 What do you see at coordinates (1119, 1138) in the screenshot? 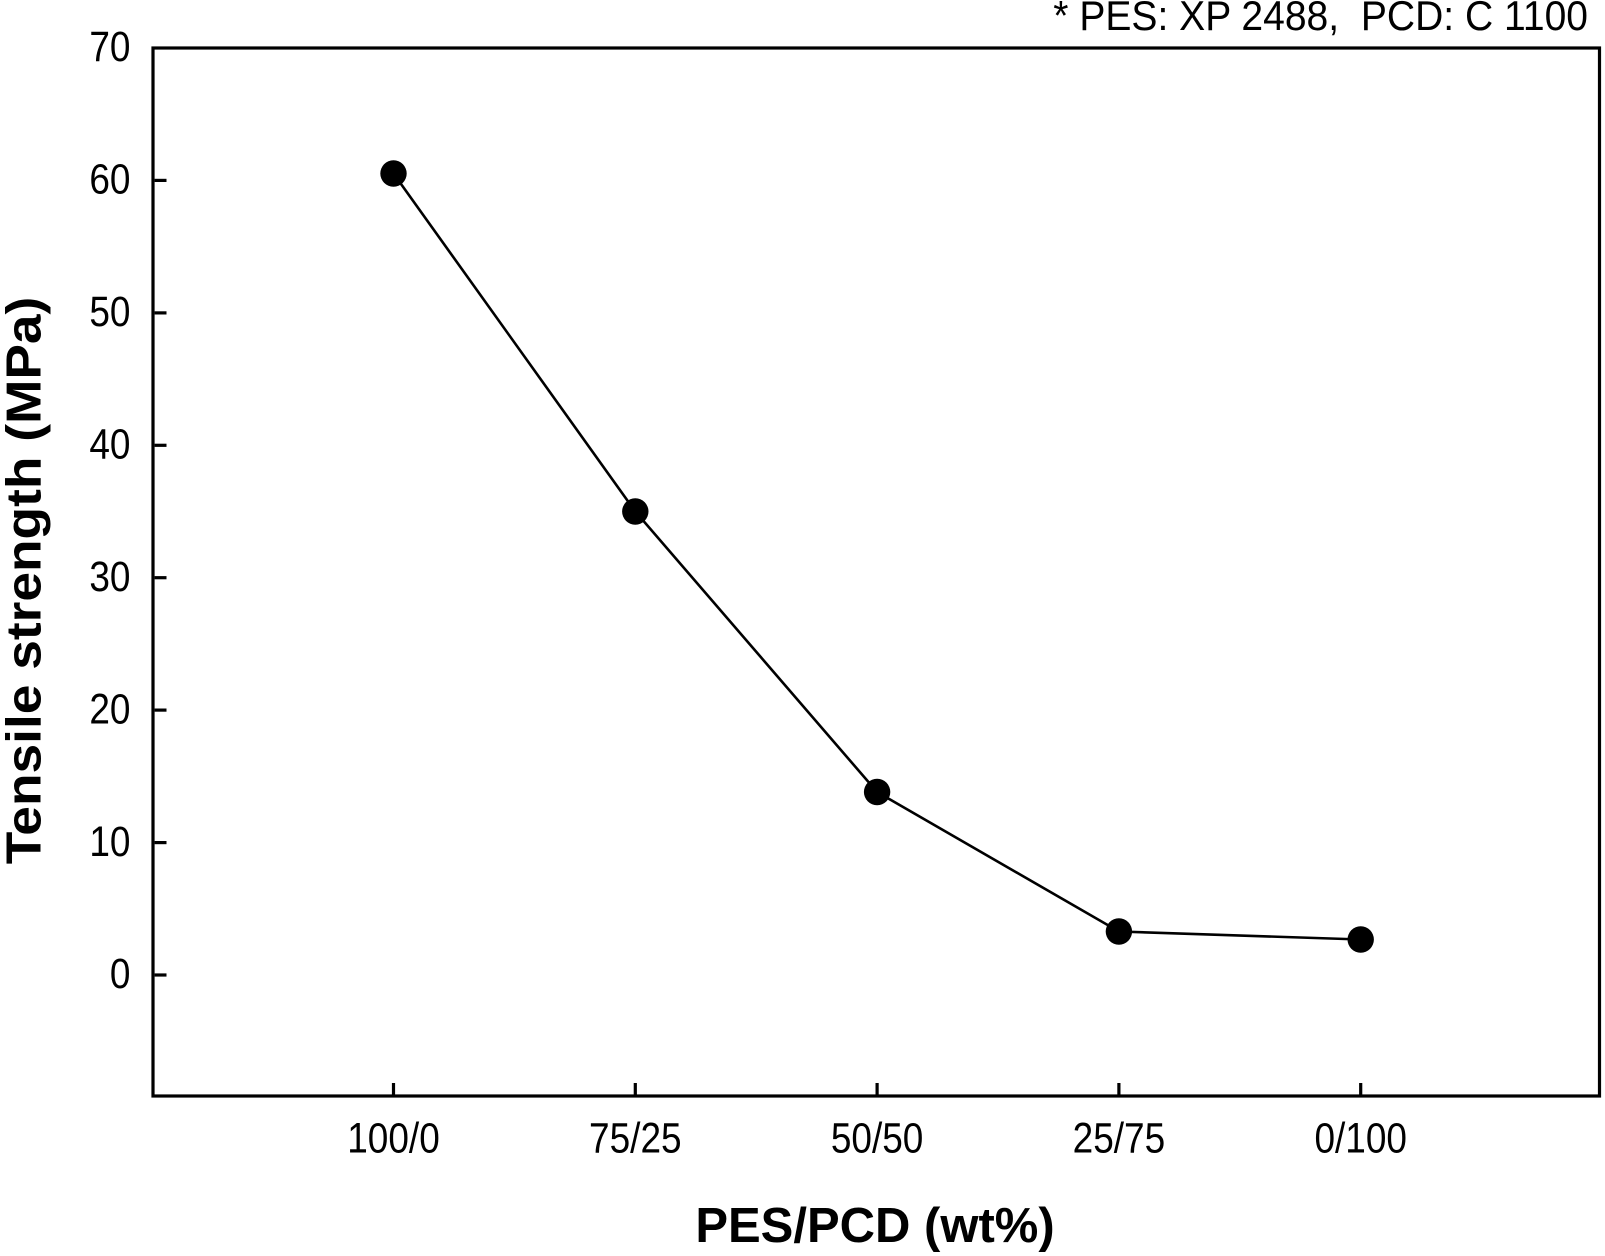
I see `svg-text: 25/75` at bounding box center [1119, 1138].